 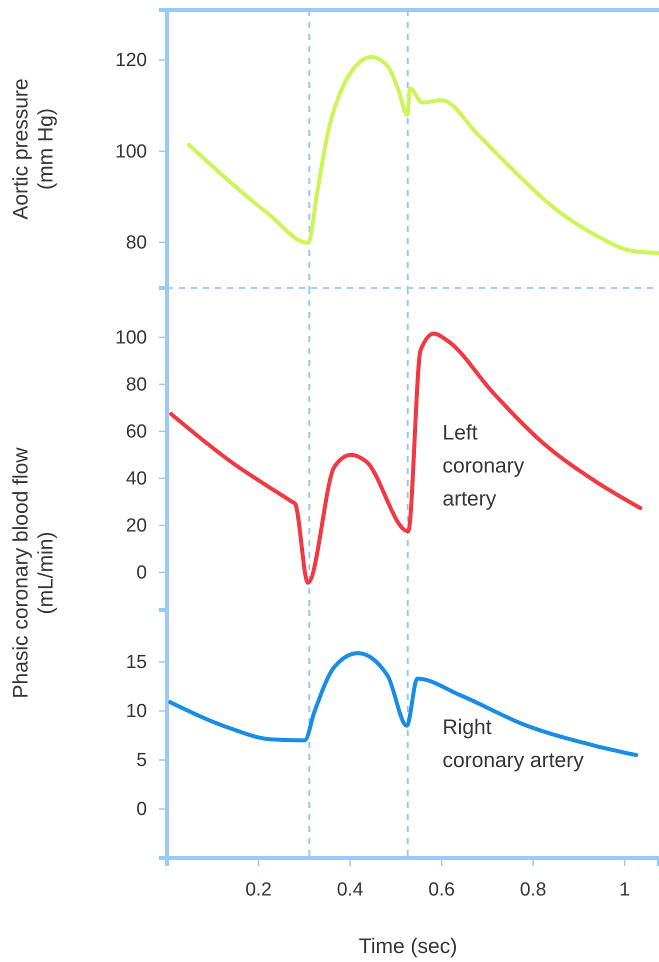 I want to click on y-tick-label: 15, so click(x=136, y=663).